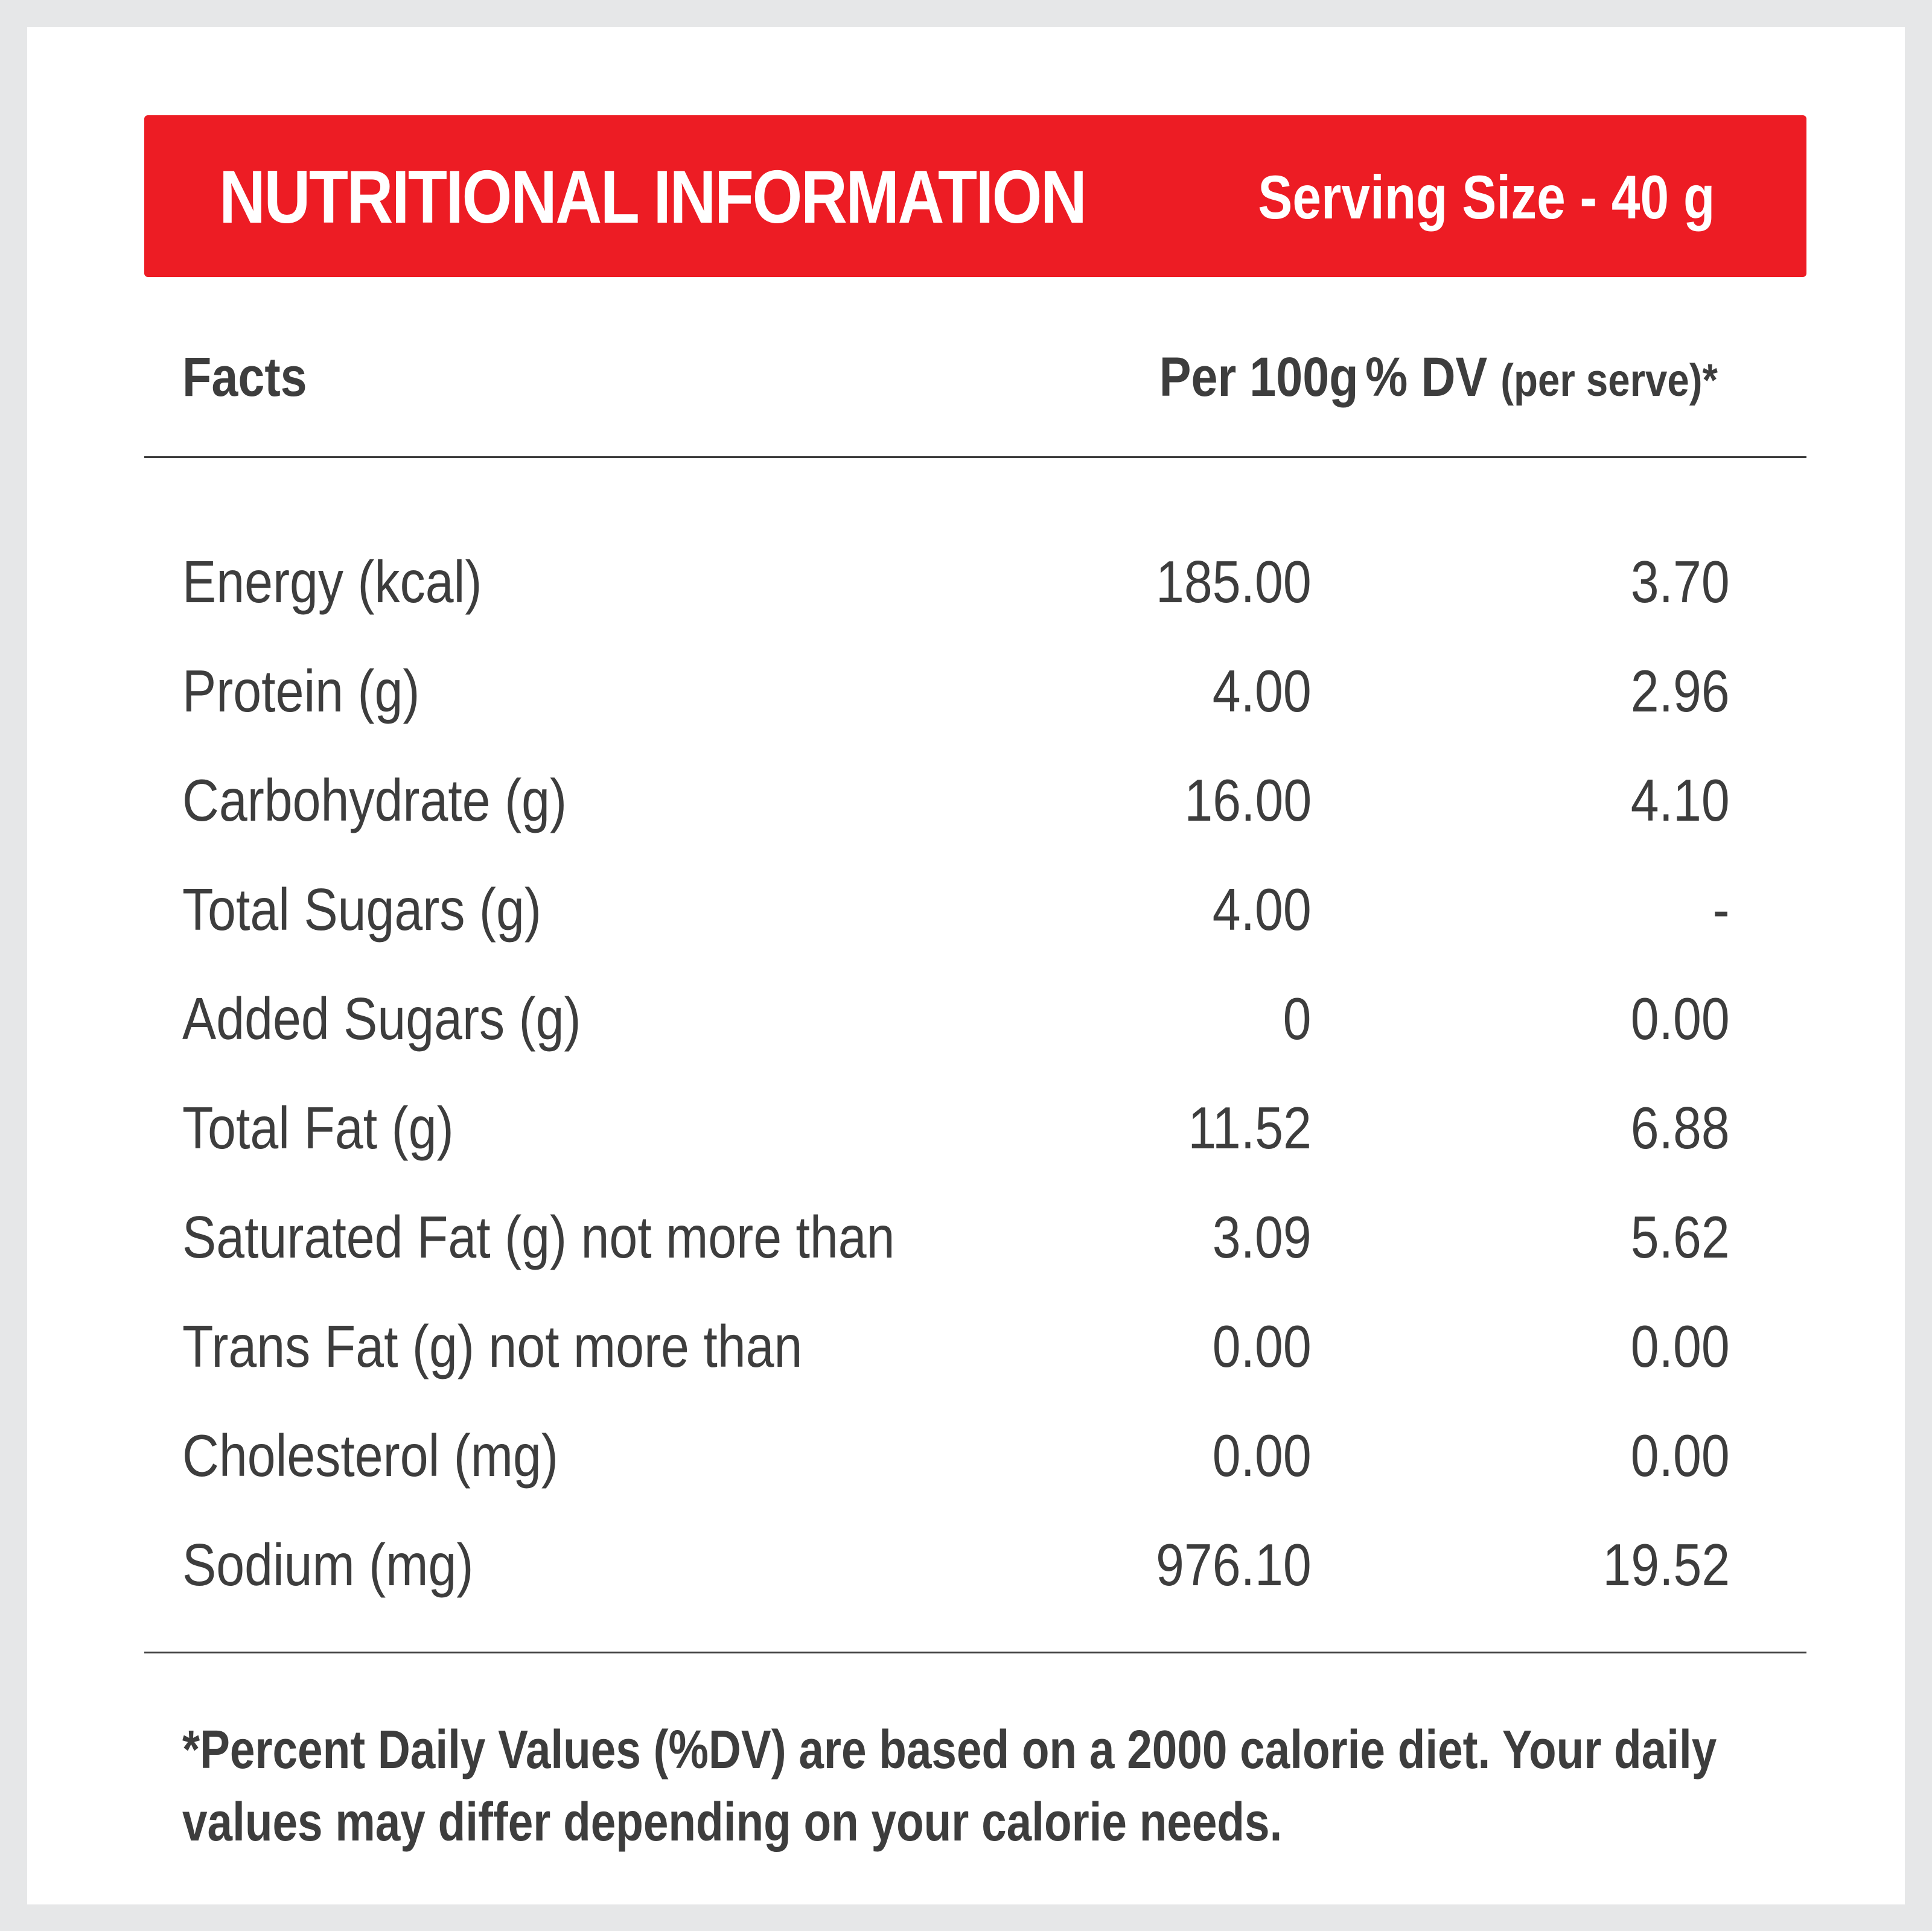  I want to click on table-row: Energy (kcal) 185.00 3.70, so click(966, 582).